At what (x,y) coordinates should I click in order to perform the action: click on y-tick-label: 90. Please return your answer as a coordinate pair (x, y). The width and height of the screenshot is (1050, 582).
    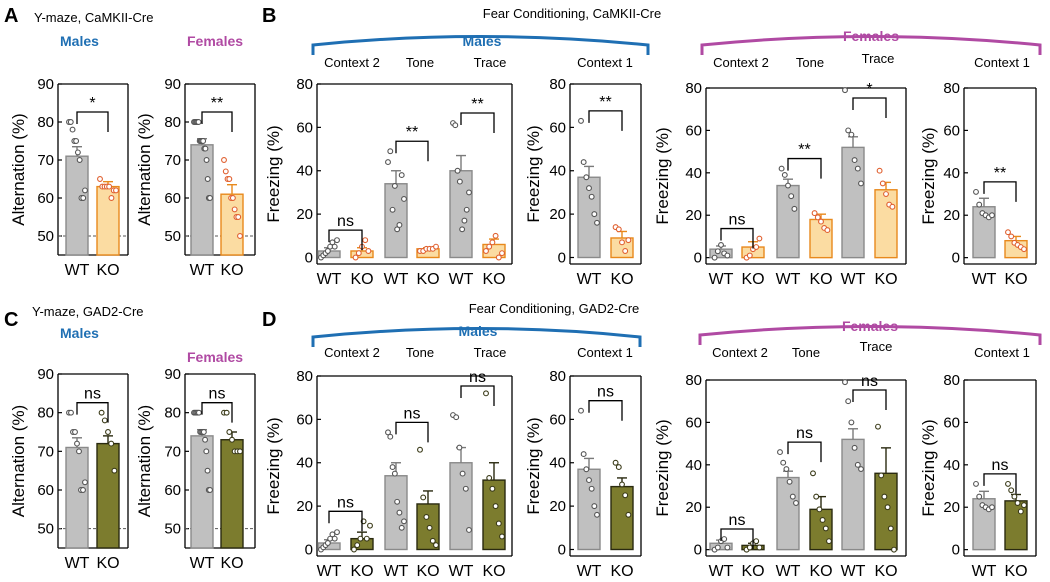
    Looking at the image, I should click on (172, 374).